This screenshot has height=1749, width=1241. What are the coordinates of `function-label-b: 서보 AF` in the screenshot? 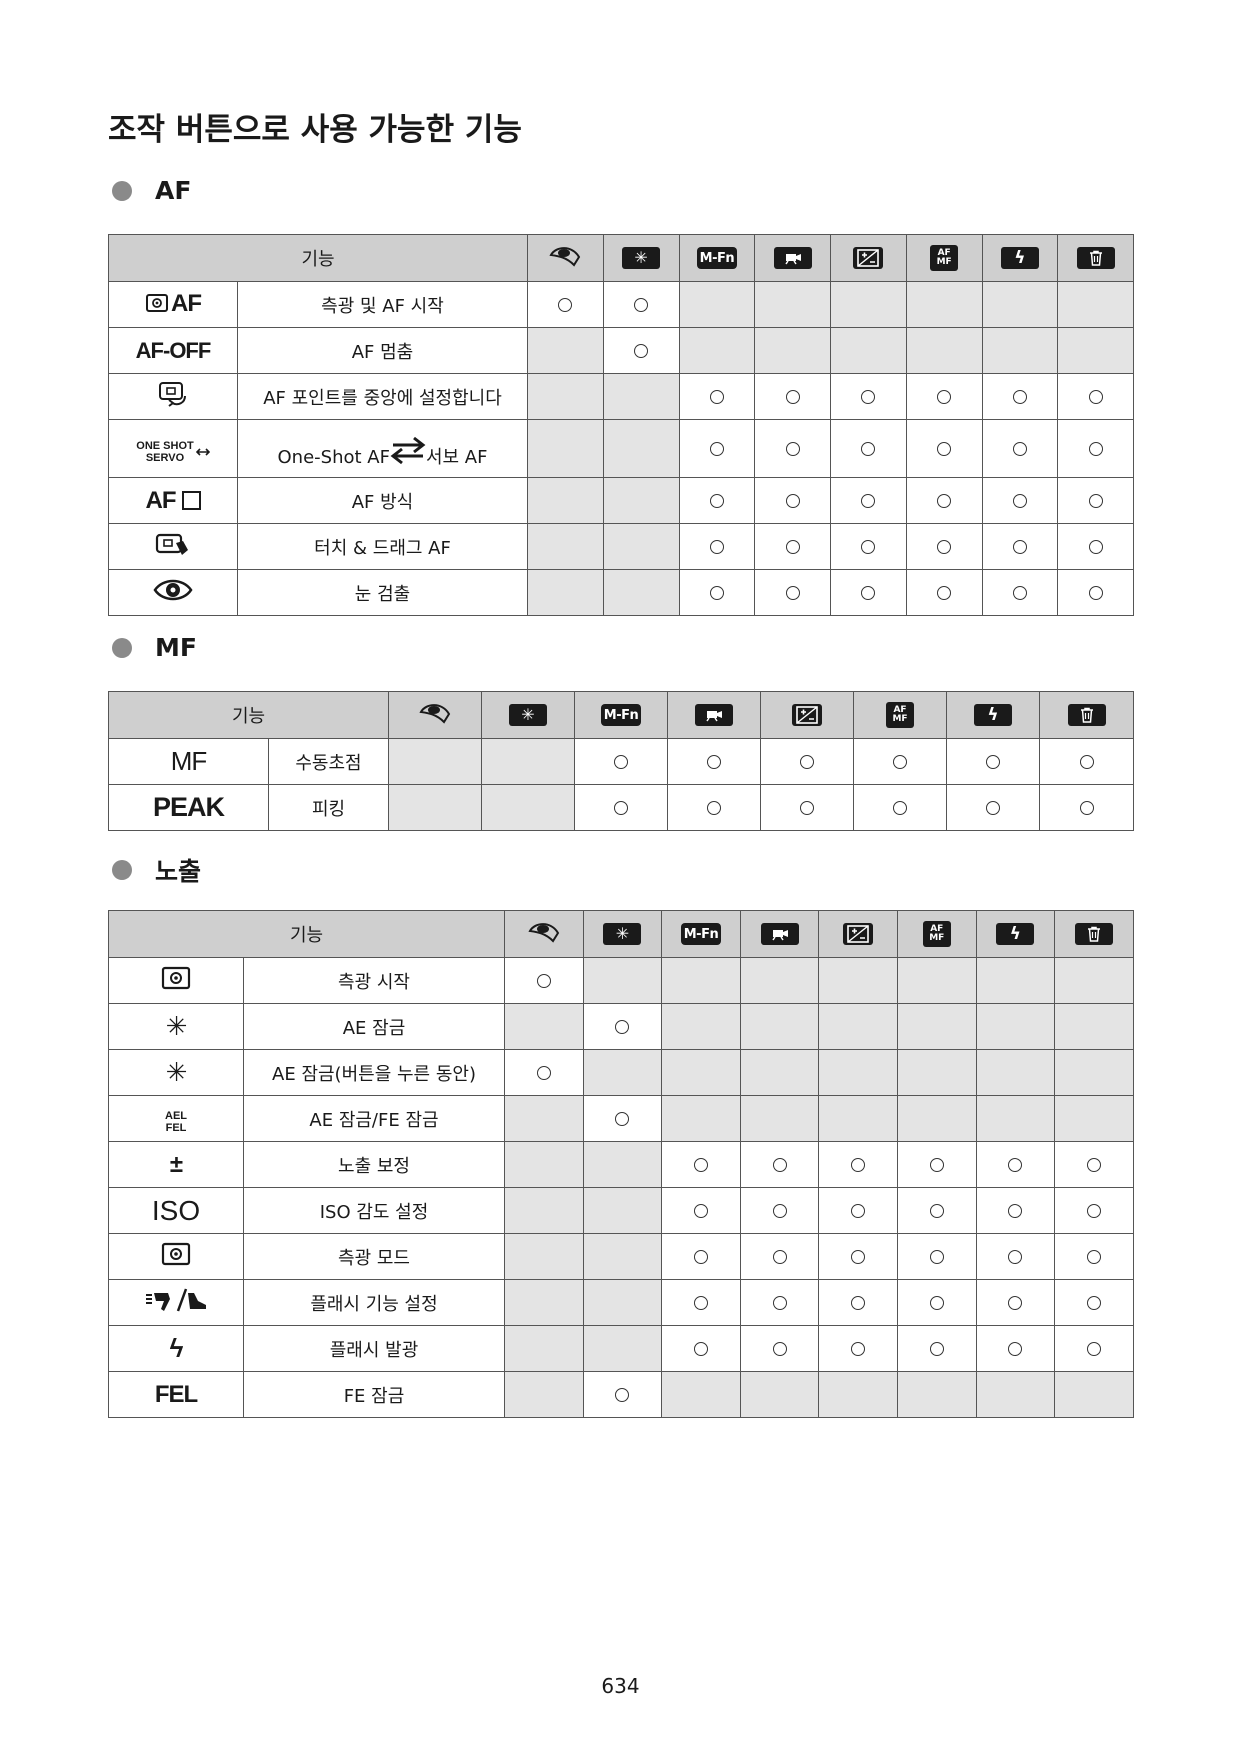 It's located at (456, 457).